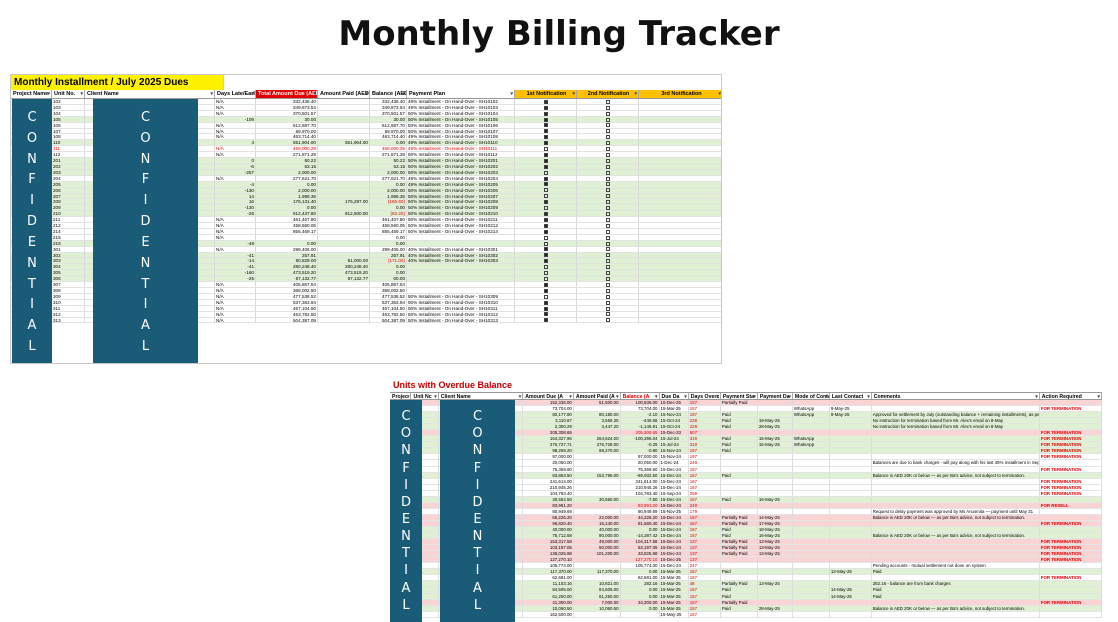 The image size is (1118, 622). Describe the element at coordinates (401, 396) in the screenshot. I see `column-header: Projec` at that location.